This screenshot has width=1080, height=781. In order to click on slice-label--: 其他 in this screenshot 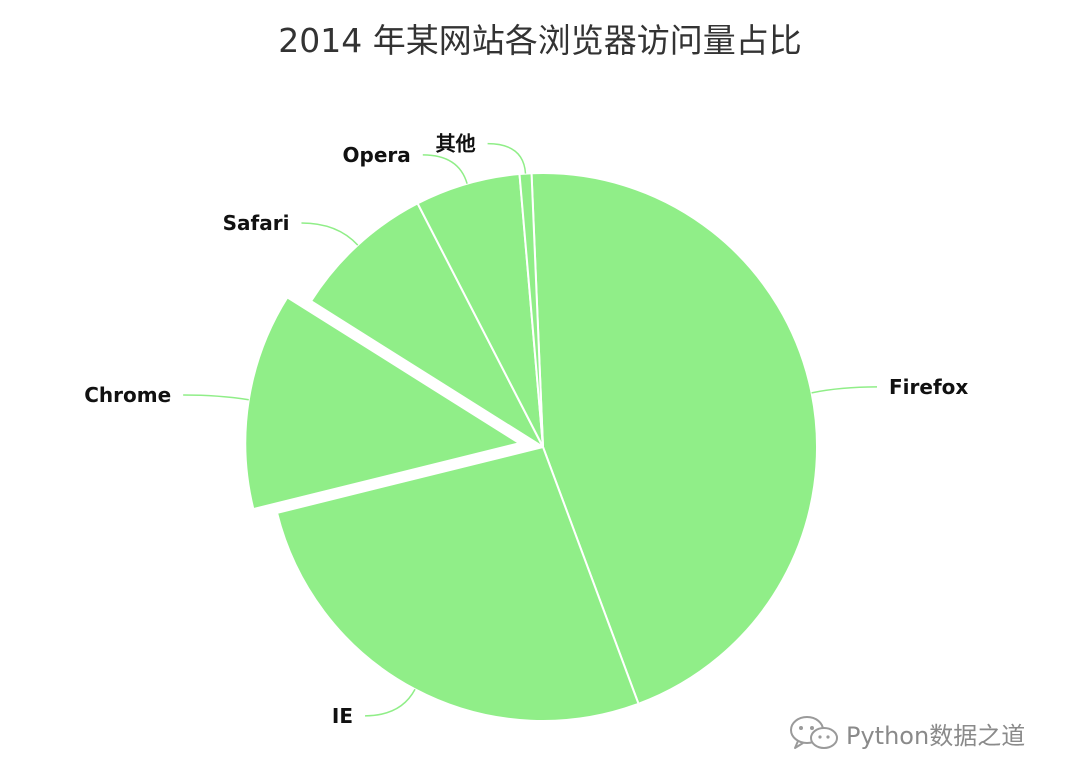, I will do `click(456, 144)`.